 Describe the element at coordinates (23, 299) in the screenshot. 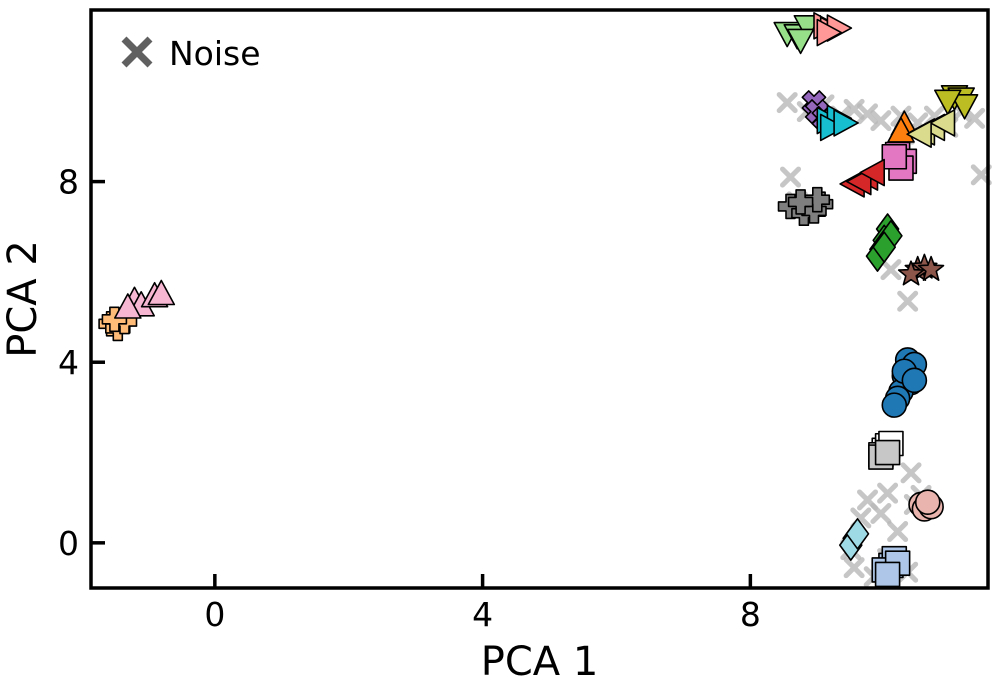

I see `y-axis-label: PCA 2` at that location.